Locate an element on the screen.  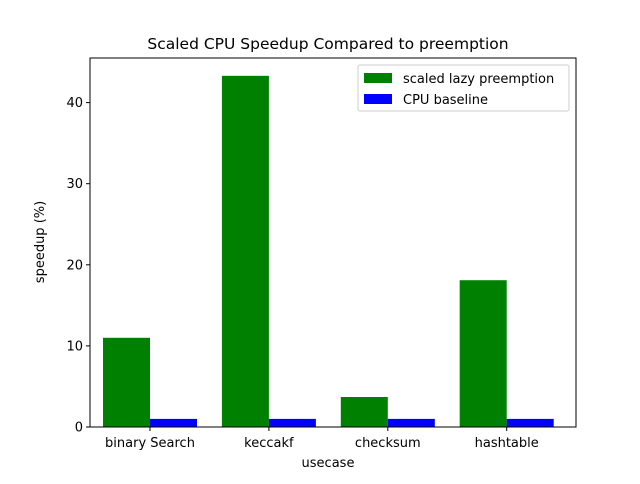
y-axis-label: speedup (%) is located at coordinates (40, 242).